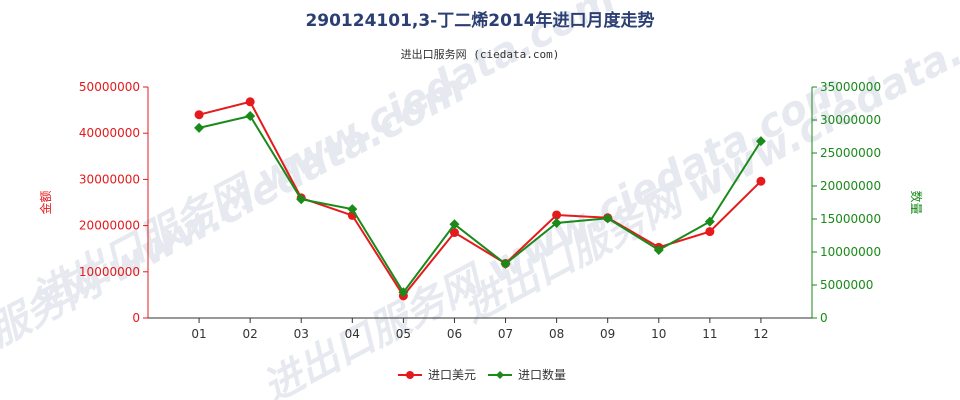 The height and width of the screenshot is (400, 960). I want to click on left-tick-label: 20000000, so click(109, 226).